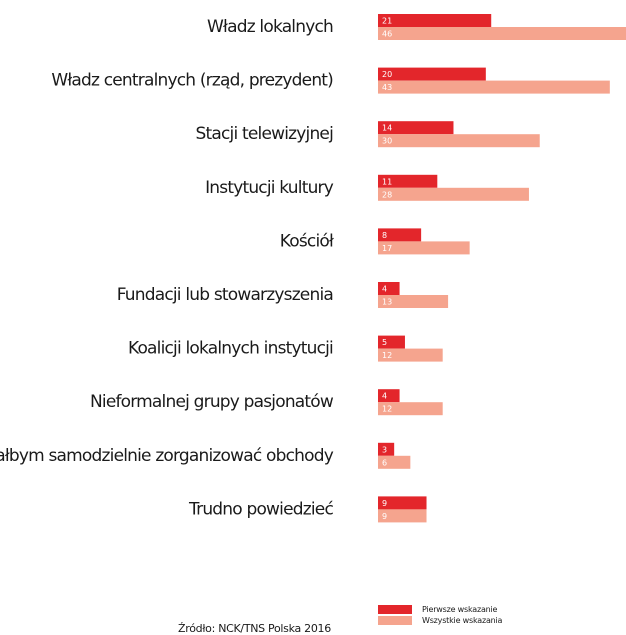 The height and width of the screenshot is (635, 626). I want to click on bar-value-label: 13, so click(387, 302).